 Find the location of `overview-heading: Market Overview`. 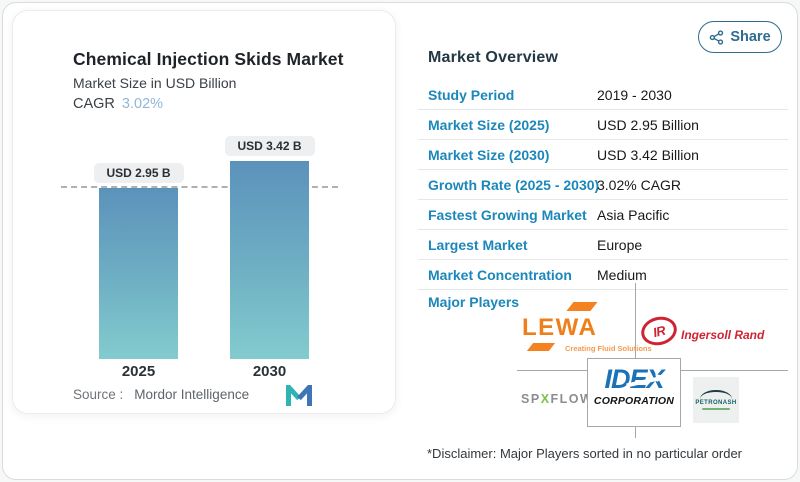

overview-heading: Market Overview is located at coordinates (493, 57).